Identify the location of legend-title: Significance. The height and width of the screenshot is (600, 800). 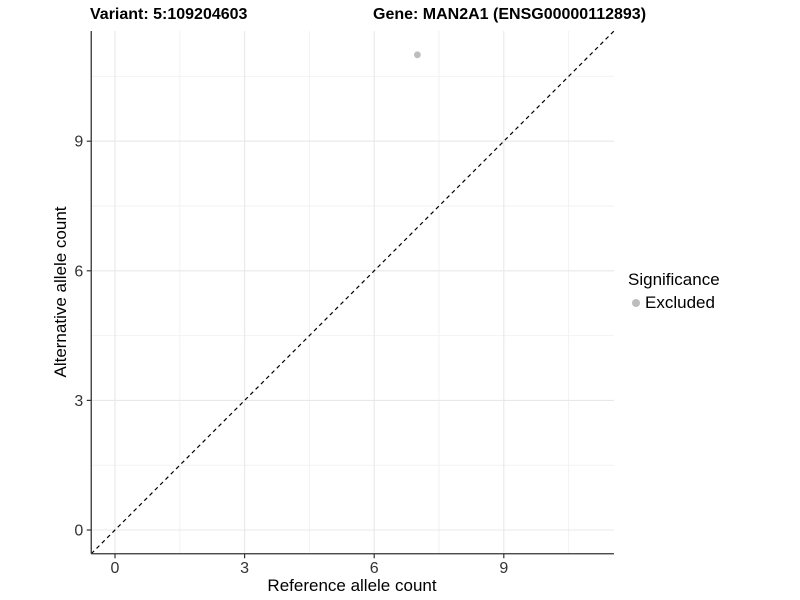
(674, 279).